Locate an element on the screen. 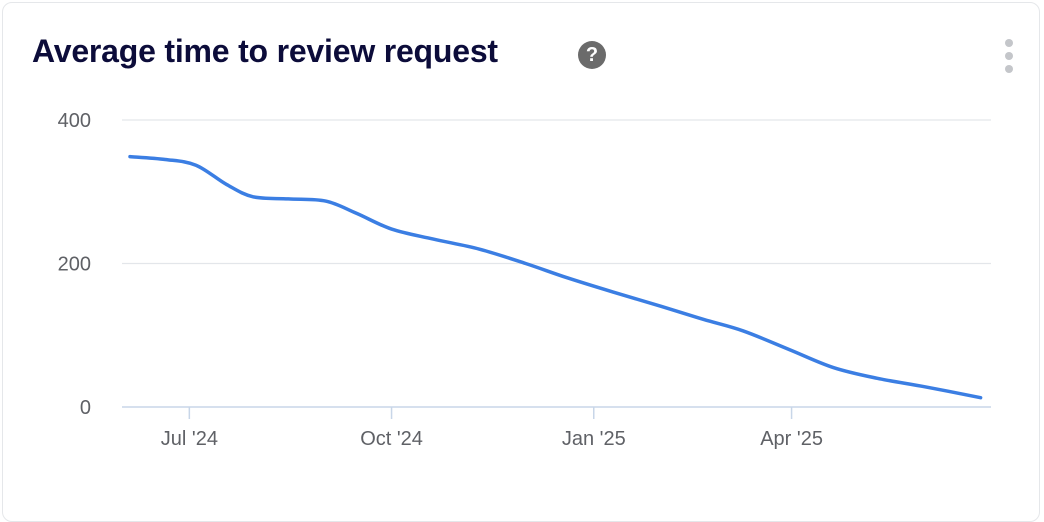 Image resolution: width=1044 pixels, height=522 pixels. x-tick-label-1: Oct '24 is located at coordinates (391, 439).